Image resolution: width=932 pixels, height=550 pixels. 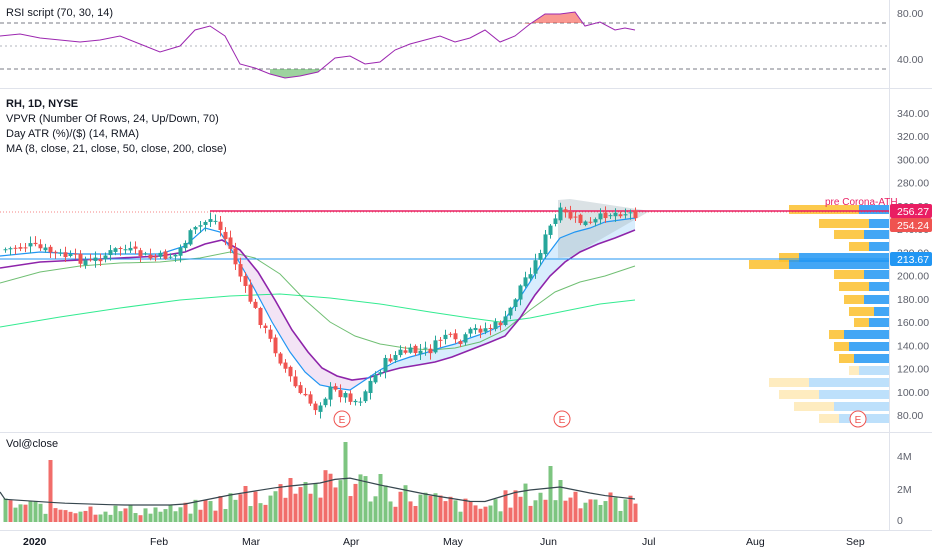 I want to click on time-tick-sep: Sep, so click(x=855, y=542).